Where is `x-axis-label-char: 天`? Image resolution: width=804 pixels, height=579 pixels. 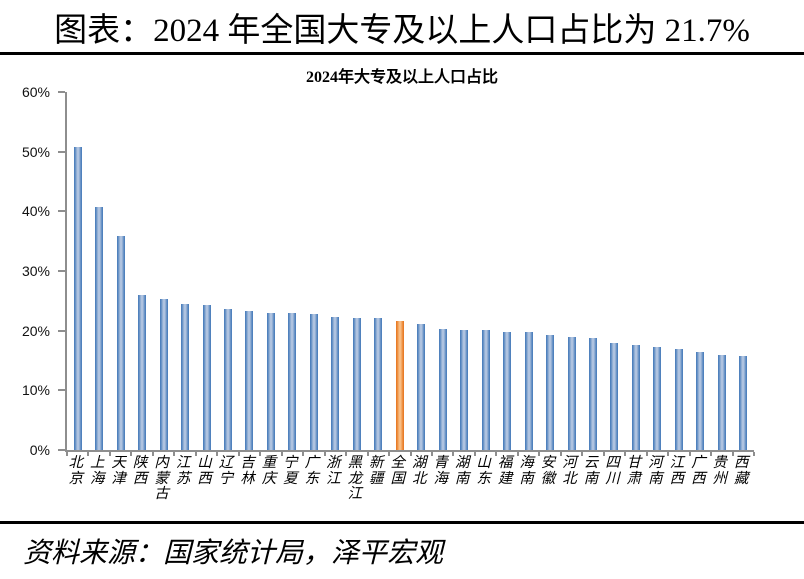
x-axis-label-char: 天 is located at coordinates (118, 463).